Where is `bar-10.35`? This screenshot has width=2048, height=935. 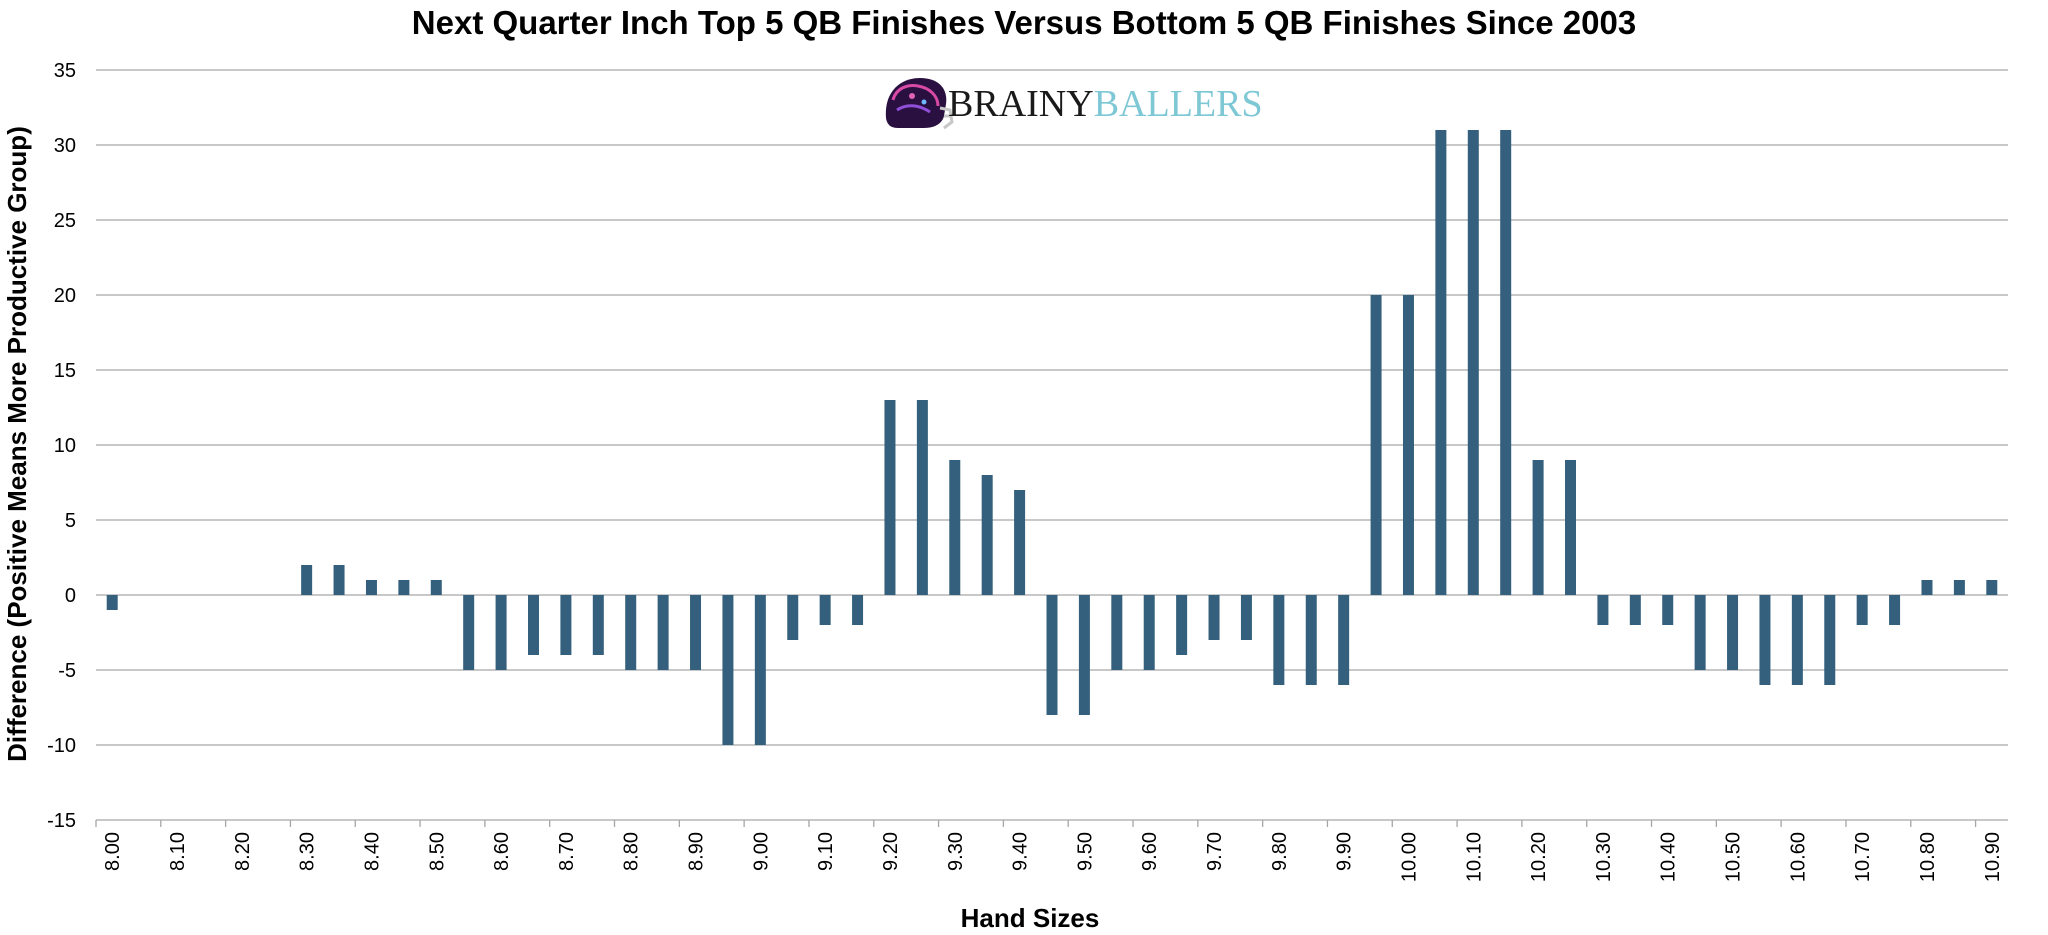 bar-10.35 is located at coordinates (1635, 610).